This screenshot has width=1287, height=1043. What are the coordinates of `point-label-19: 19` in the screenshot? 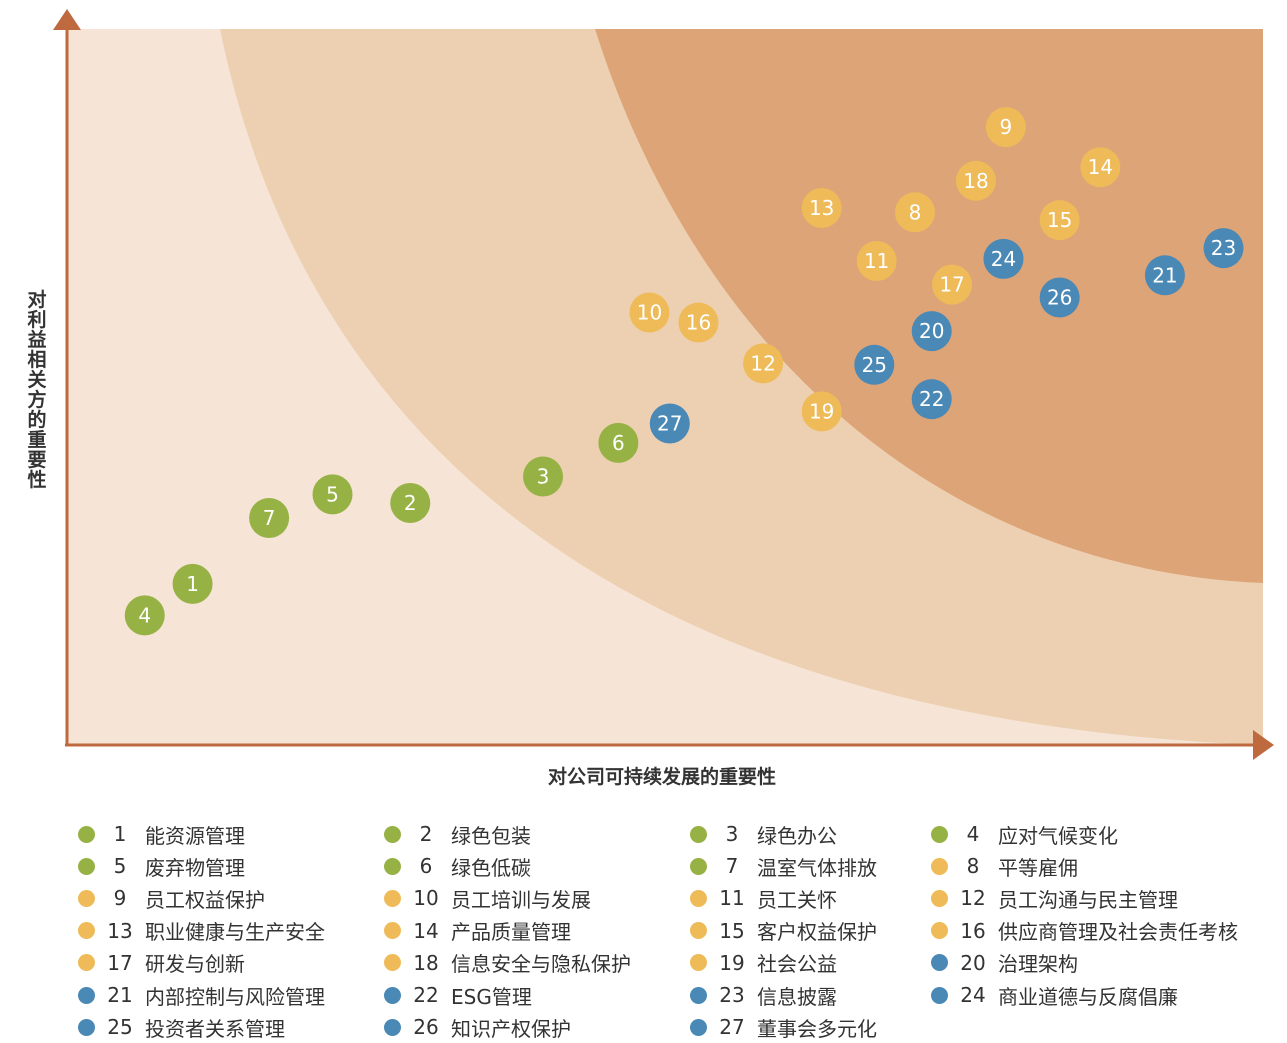 It's located at (821, 411).